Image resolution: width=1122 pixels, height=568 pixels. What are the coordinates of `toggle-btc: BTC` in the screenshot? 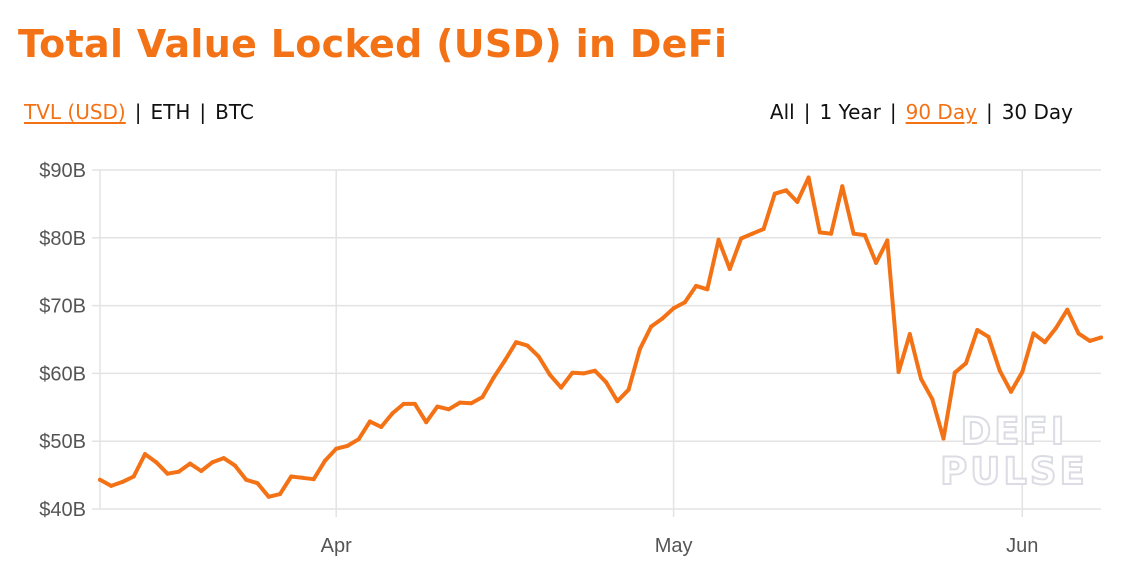 It's located at (234, 112).